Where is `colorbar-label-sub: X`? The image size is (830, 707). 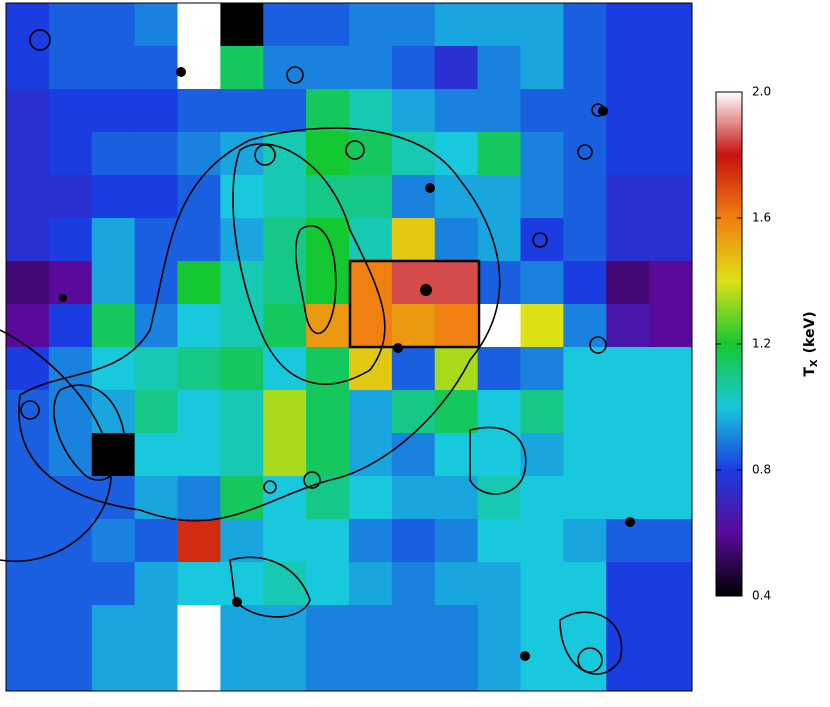
colorbar-label-sub: X is located at coordinates (814, 363).